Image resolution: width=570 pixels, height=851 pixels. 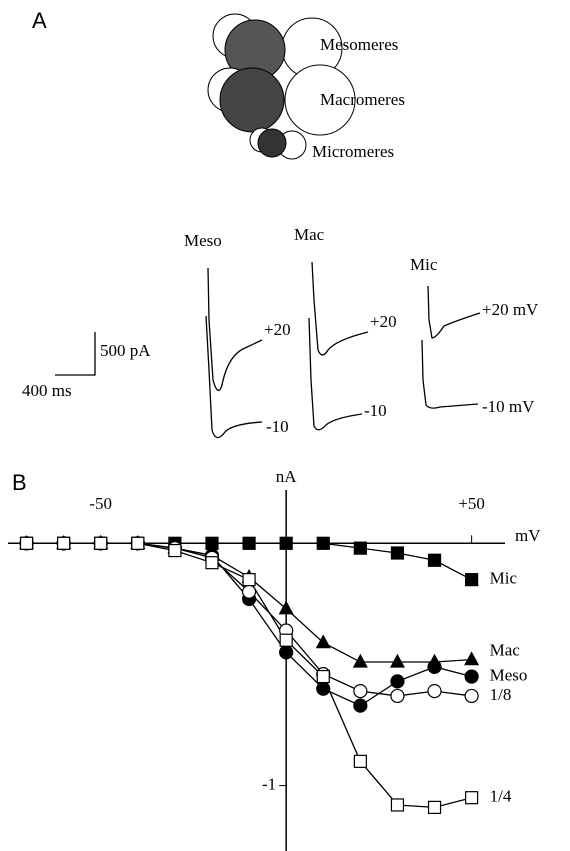 What do you see at coordinates (309, 234) in the screenshot?
I see `trace-label: Mac` at bounding box center [309, 234].